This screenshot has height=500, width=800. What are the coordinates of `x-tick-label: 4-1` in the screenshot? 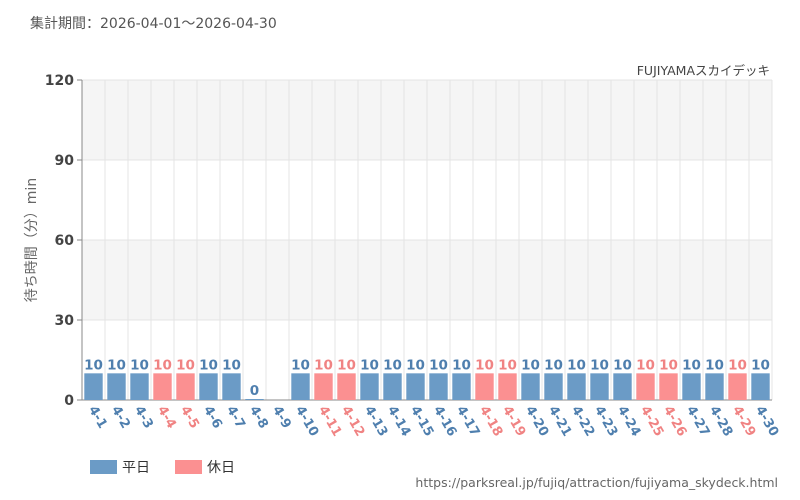 It's located at (97, 418).